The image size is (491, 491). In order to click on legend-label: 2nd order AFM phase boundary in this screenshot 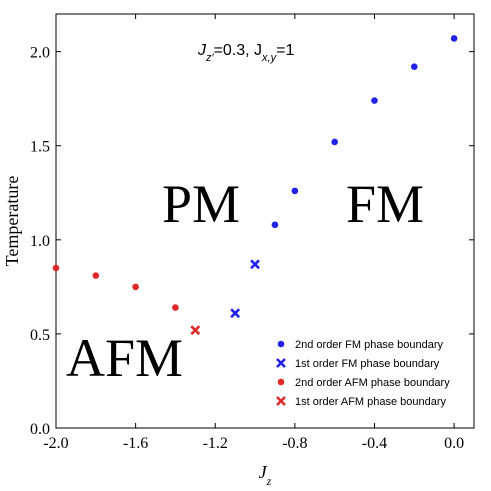, I will do `click(372, 383)`.